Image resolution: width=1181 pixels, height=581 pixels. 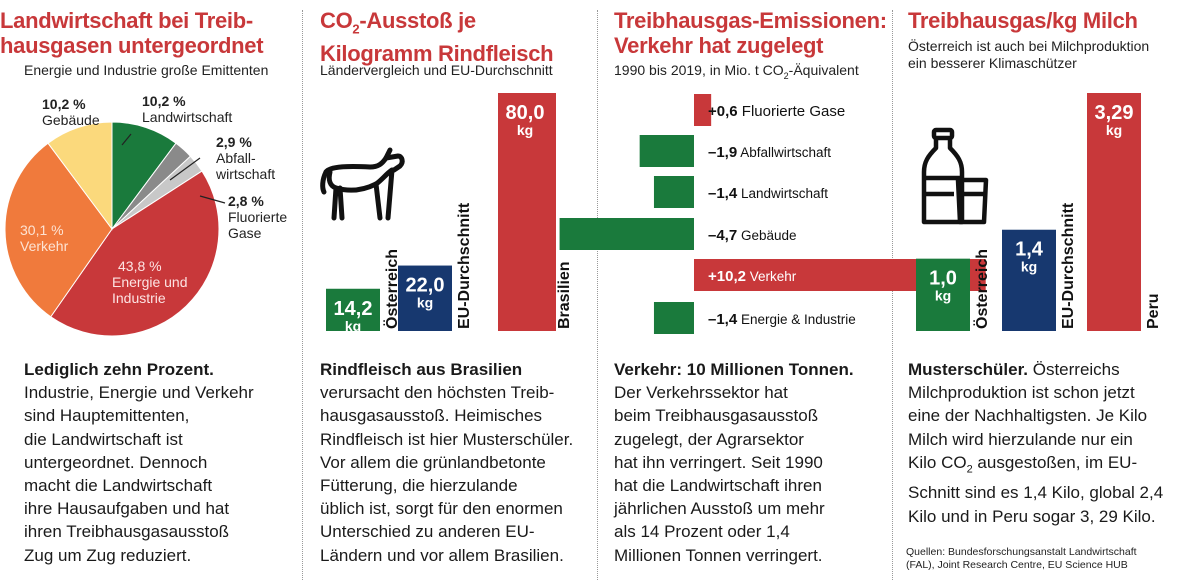 I want to click on change-bar-abfallwirtschaft, so click(x=666, y=151).